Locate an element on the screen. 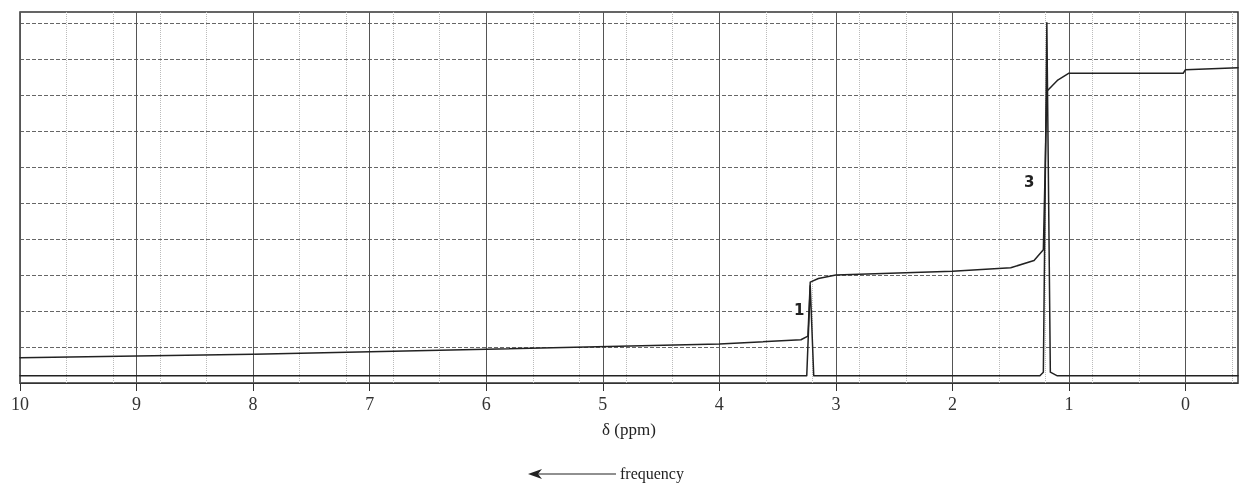 The image size is (1239, 489). text: frequency is located at coordinates (652, 473).